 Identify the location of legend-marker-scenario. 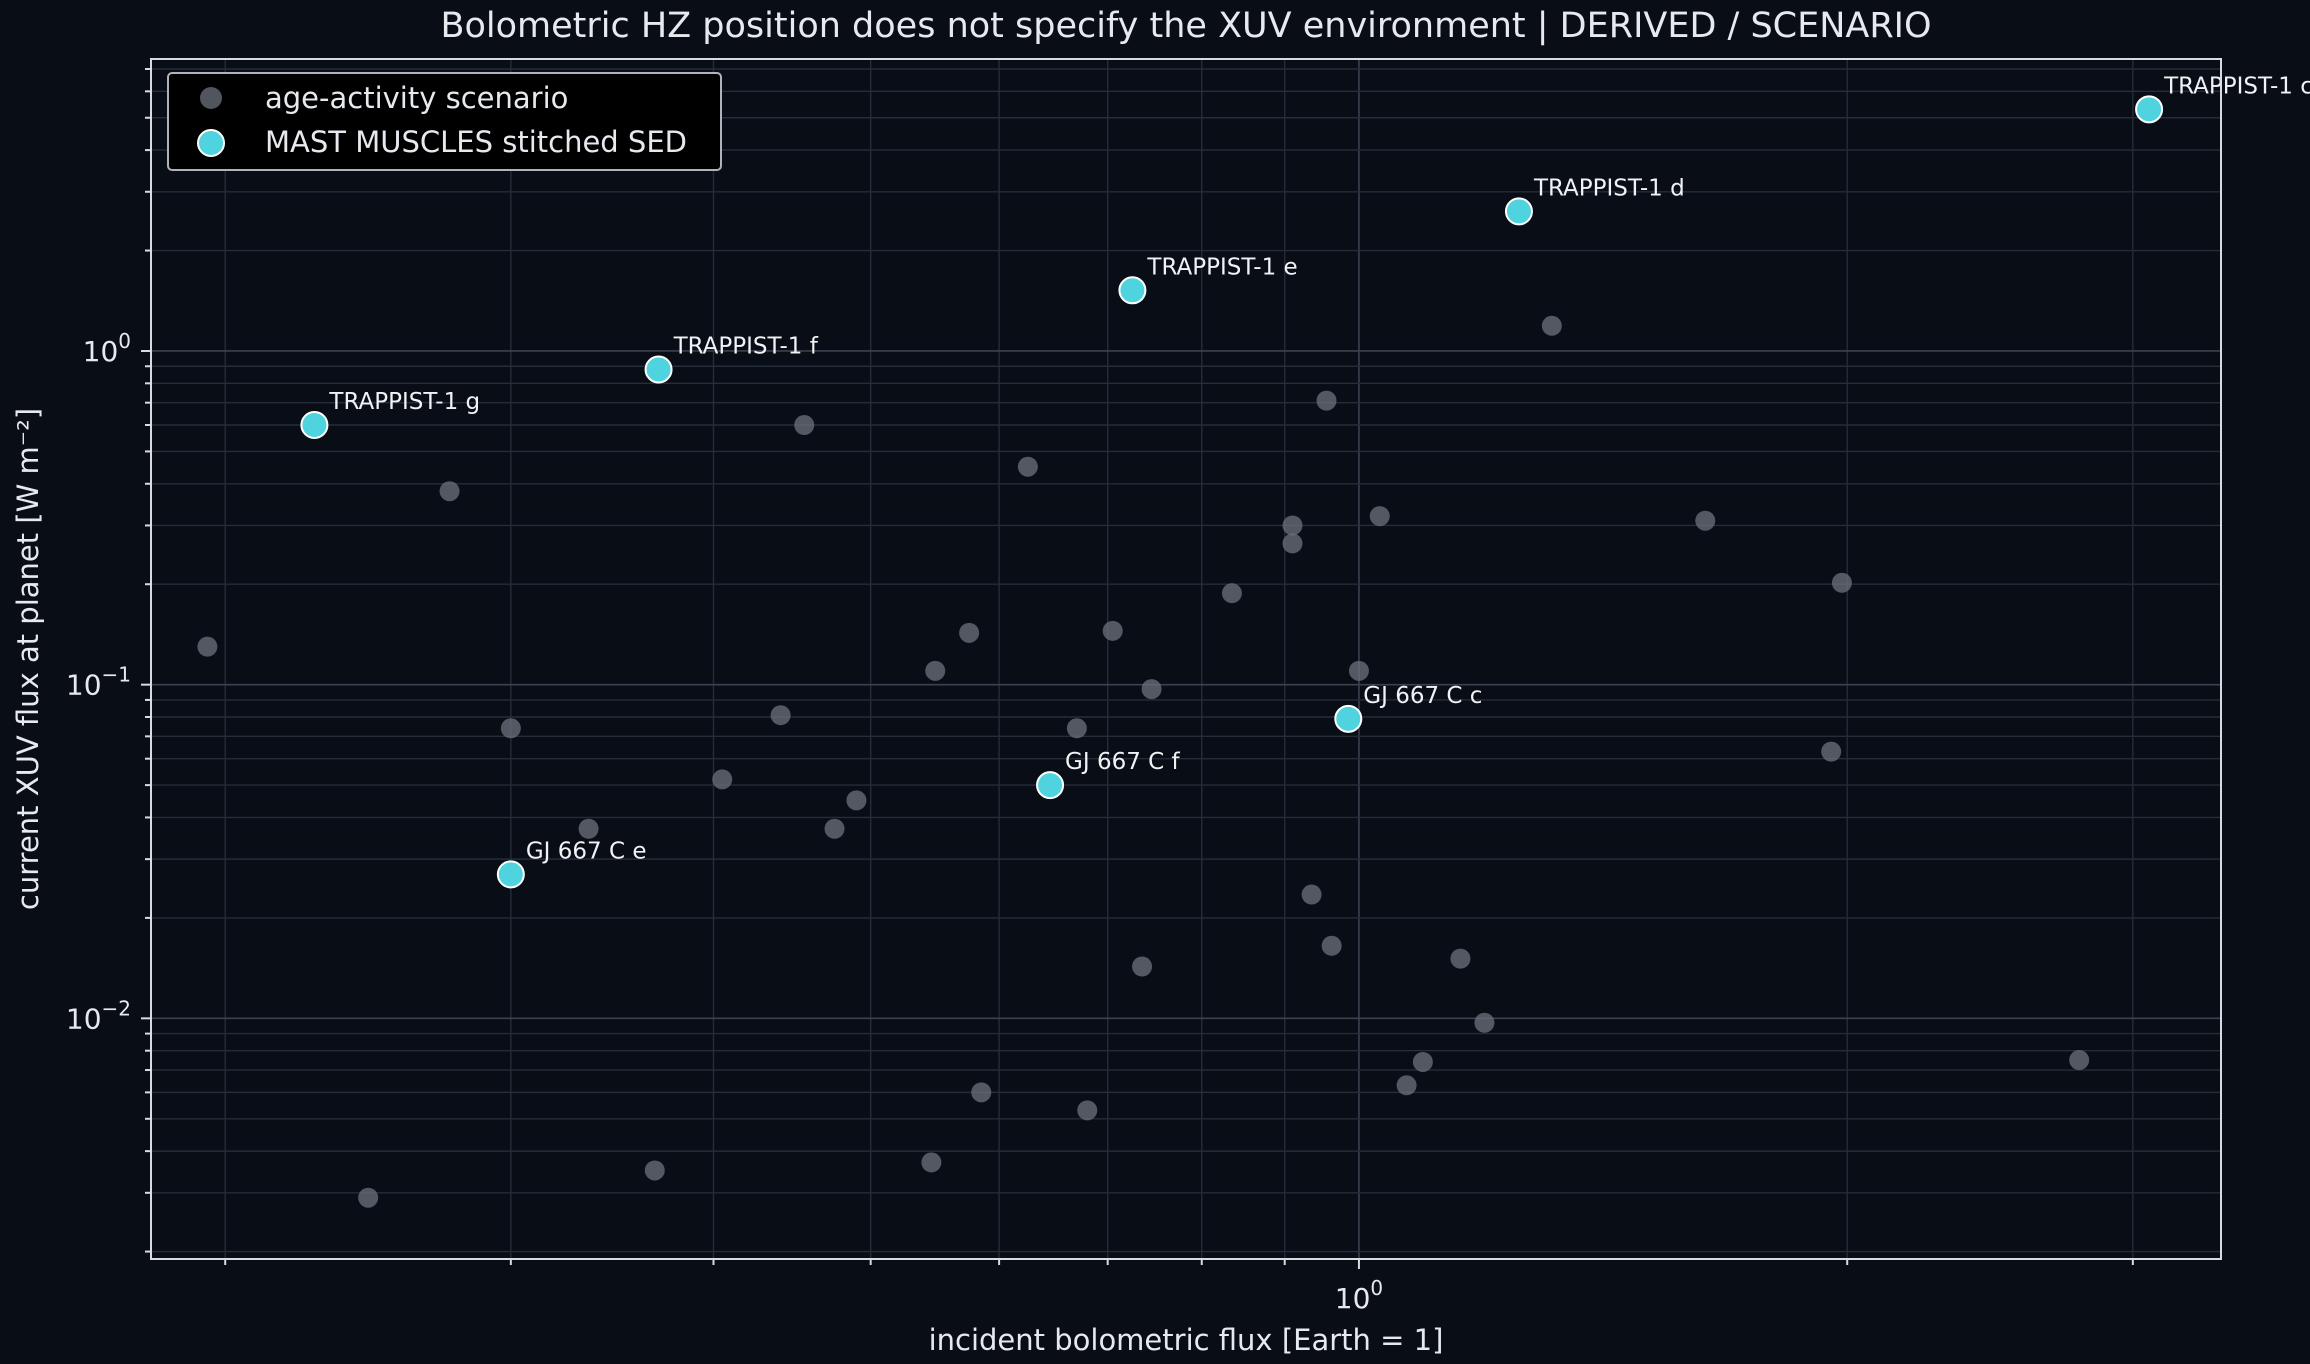
(211, 98).